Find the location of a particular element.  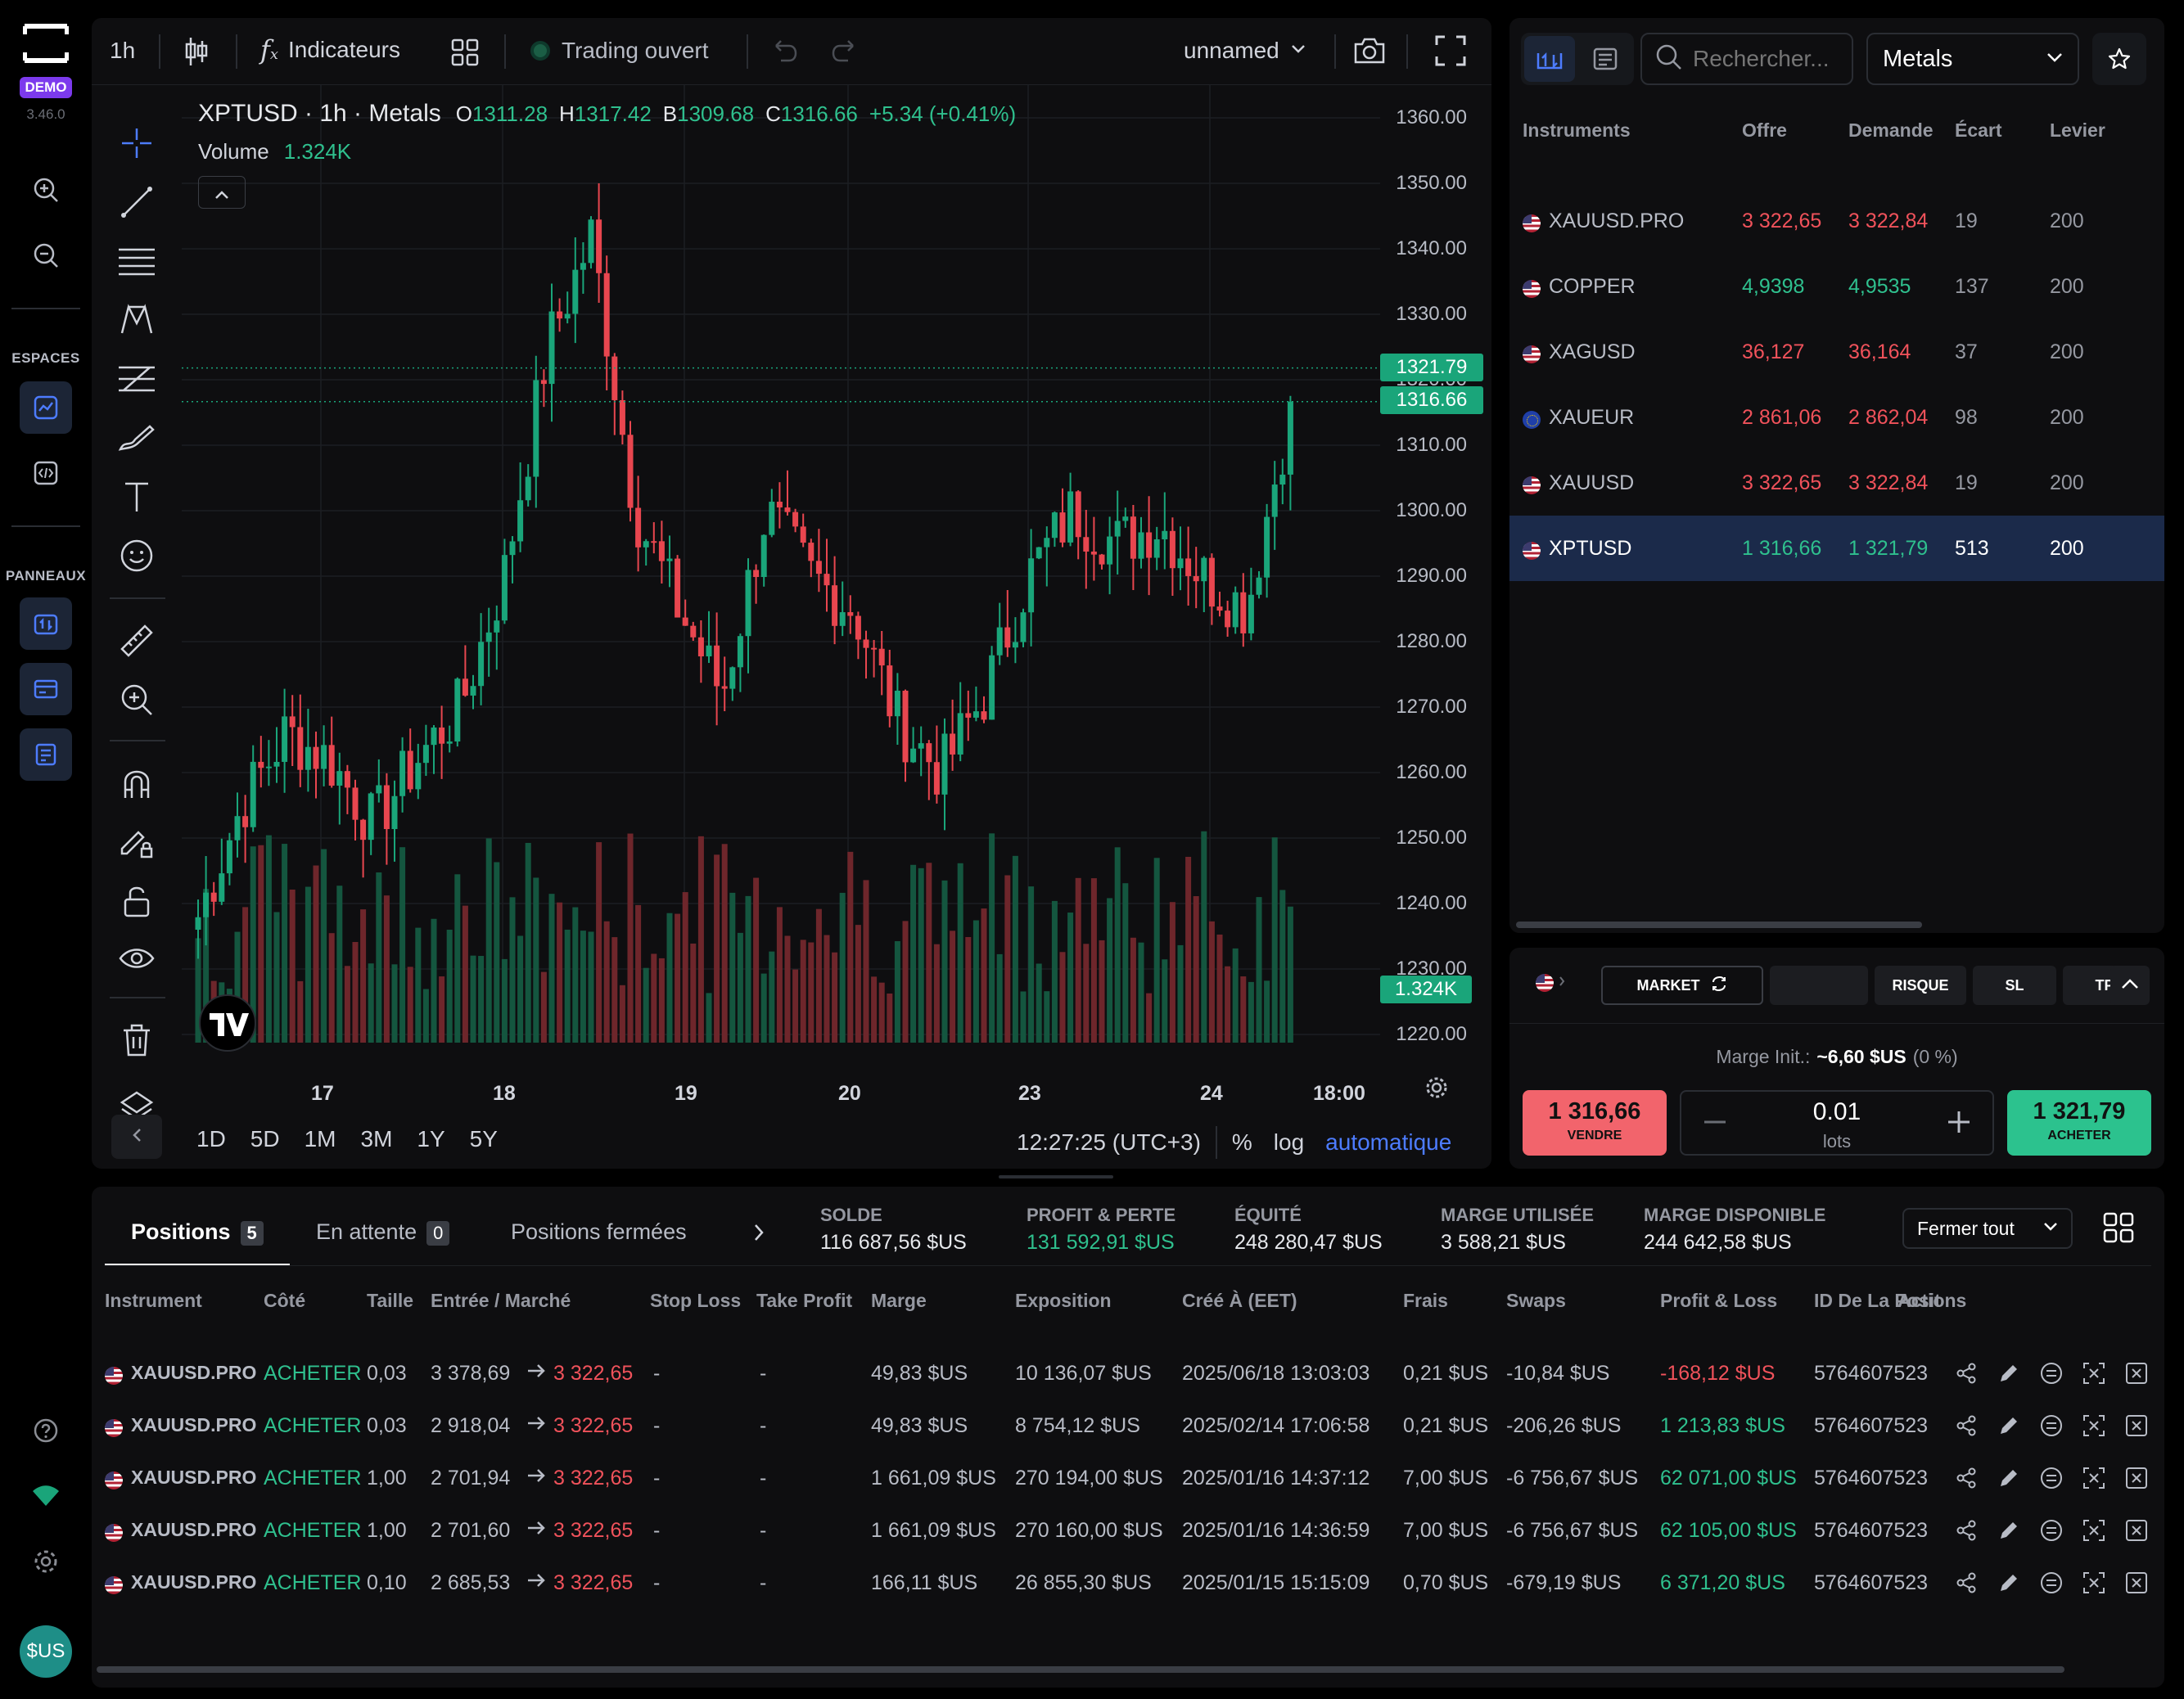

stop-loss-button: SL is located at coordinates (2014, 985).